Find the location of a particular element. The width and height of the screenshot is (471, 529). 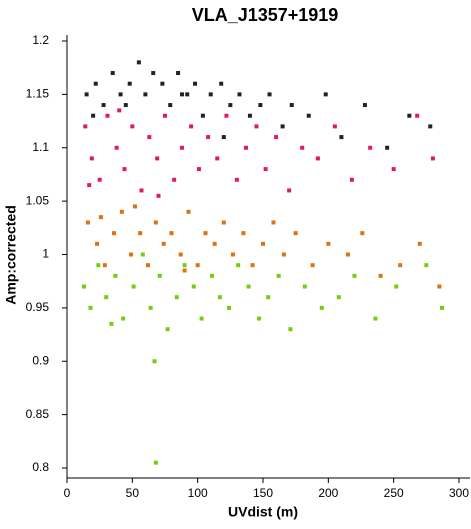

x-tick-label: 100 is located at coordinates (198, 493).